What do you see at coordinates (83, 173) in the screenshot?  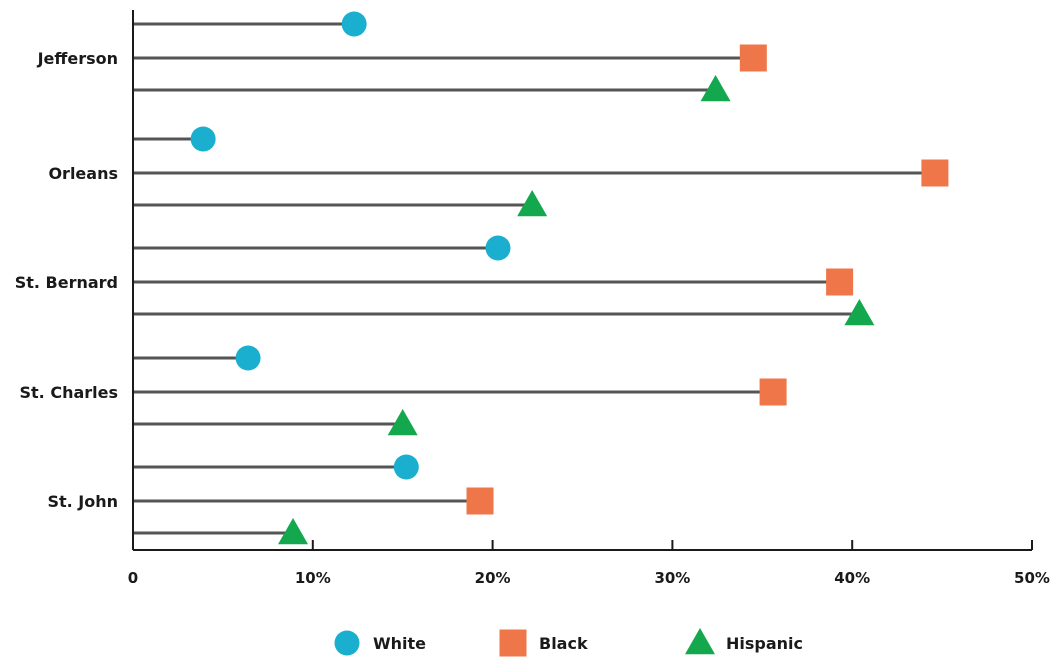 I see `category-label: Orleans` at bounding box center [83, 173].